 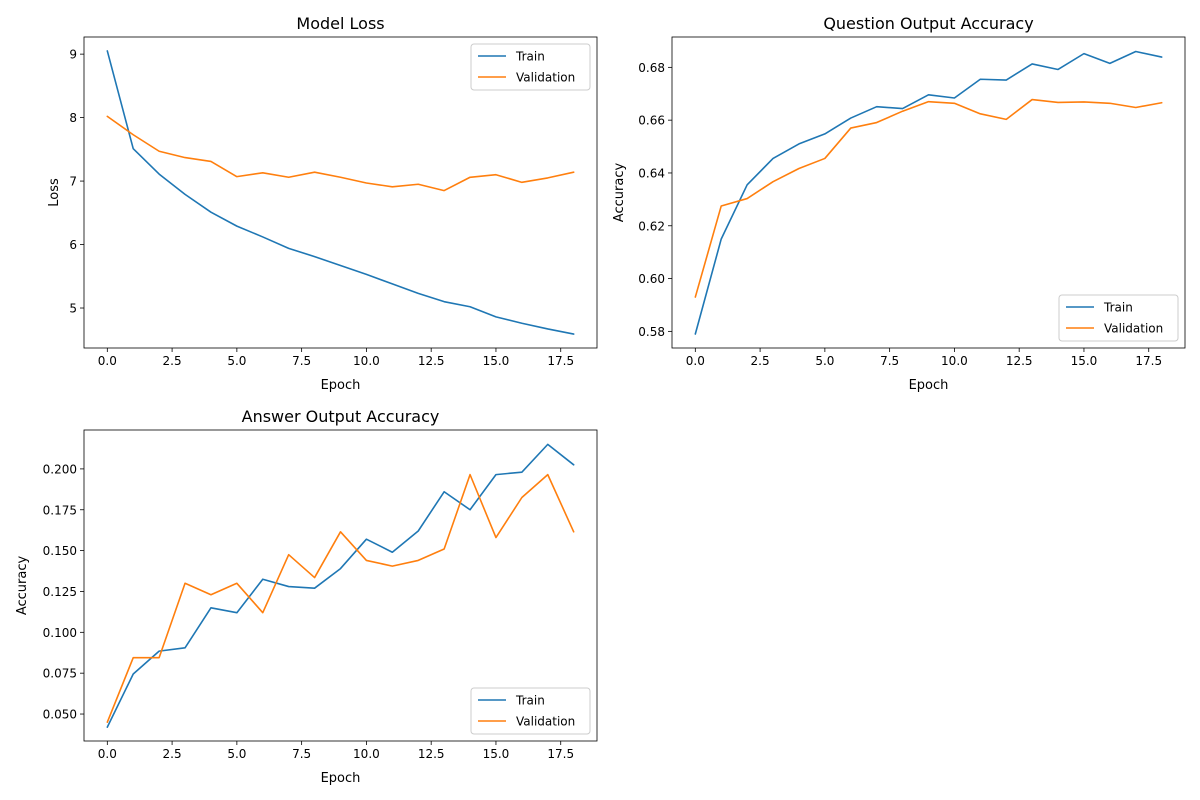 I want to click on y-tick-label: 5, so click(x=73, y=309).